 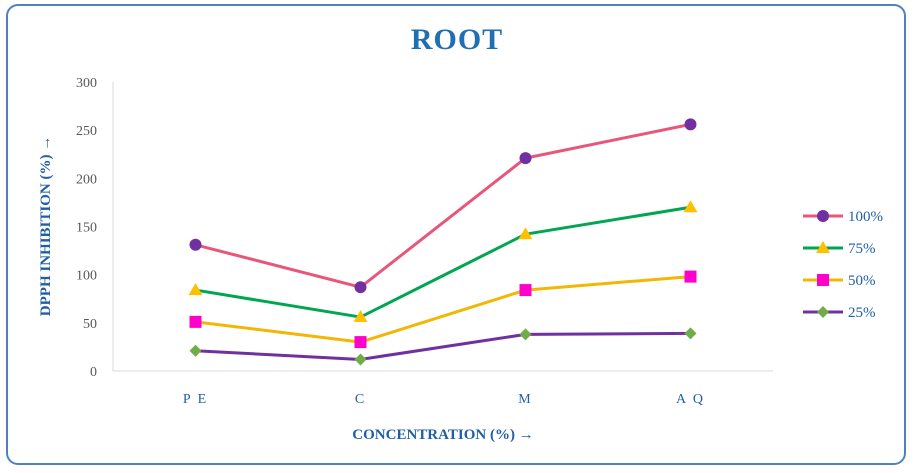 I want to click on x-tick-label: P E, so click(x=195, y=399).